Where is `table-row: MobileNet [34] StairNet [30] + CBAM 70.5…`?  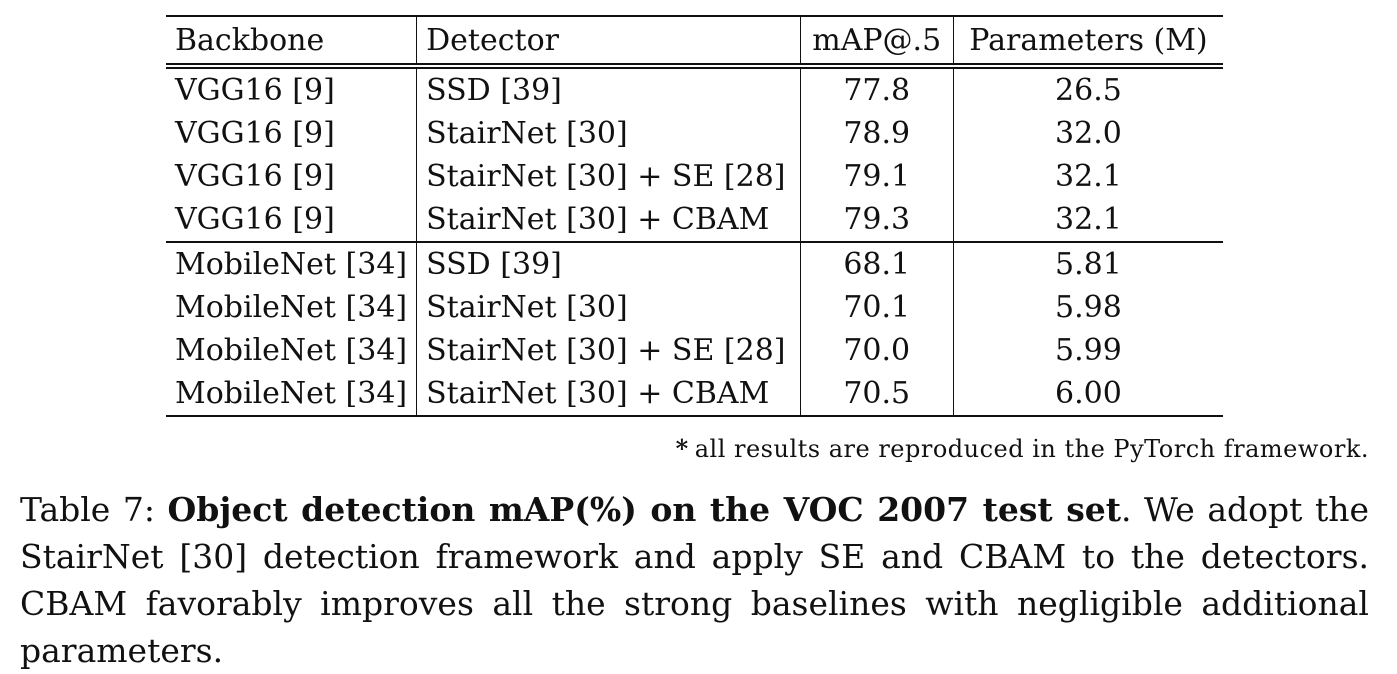 table-row: MobileNet [34] StairNet [30] + CBAM 70.5… is located at coordinates (694, 394).